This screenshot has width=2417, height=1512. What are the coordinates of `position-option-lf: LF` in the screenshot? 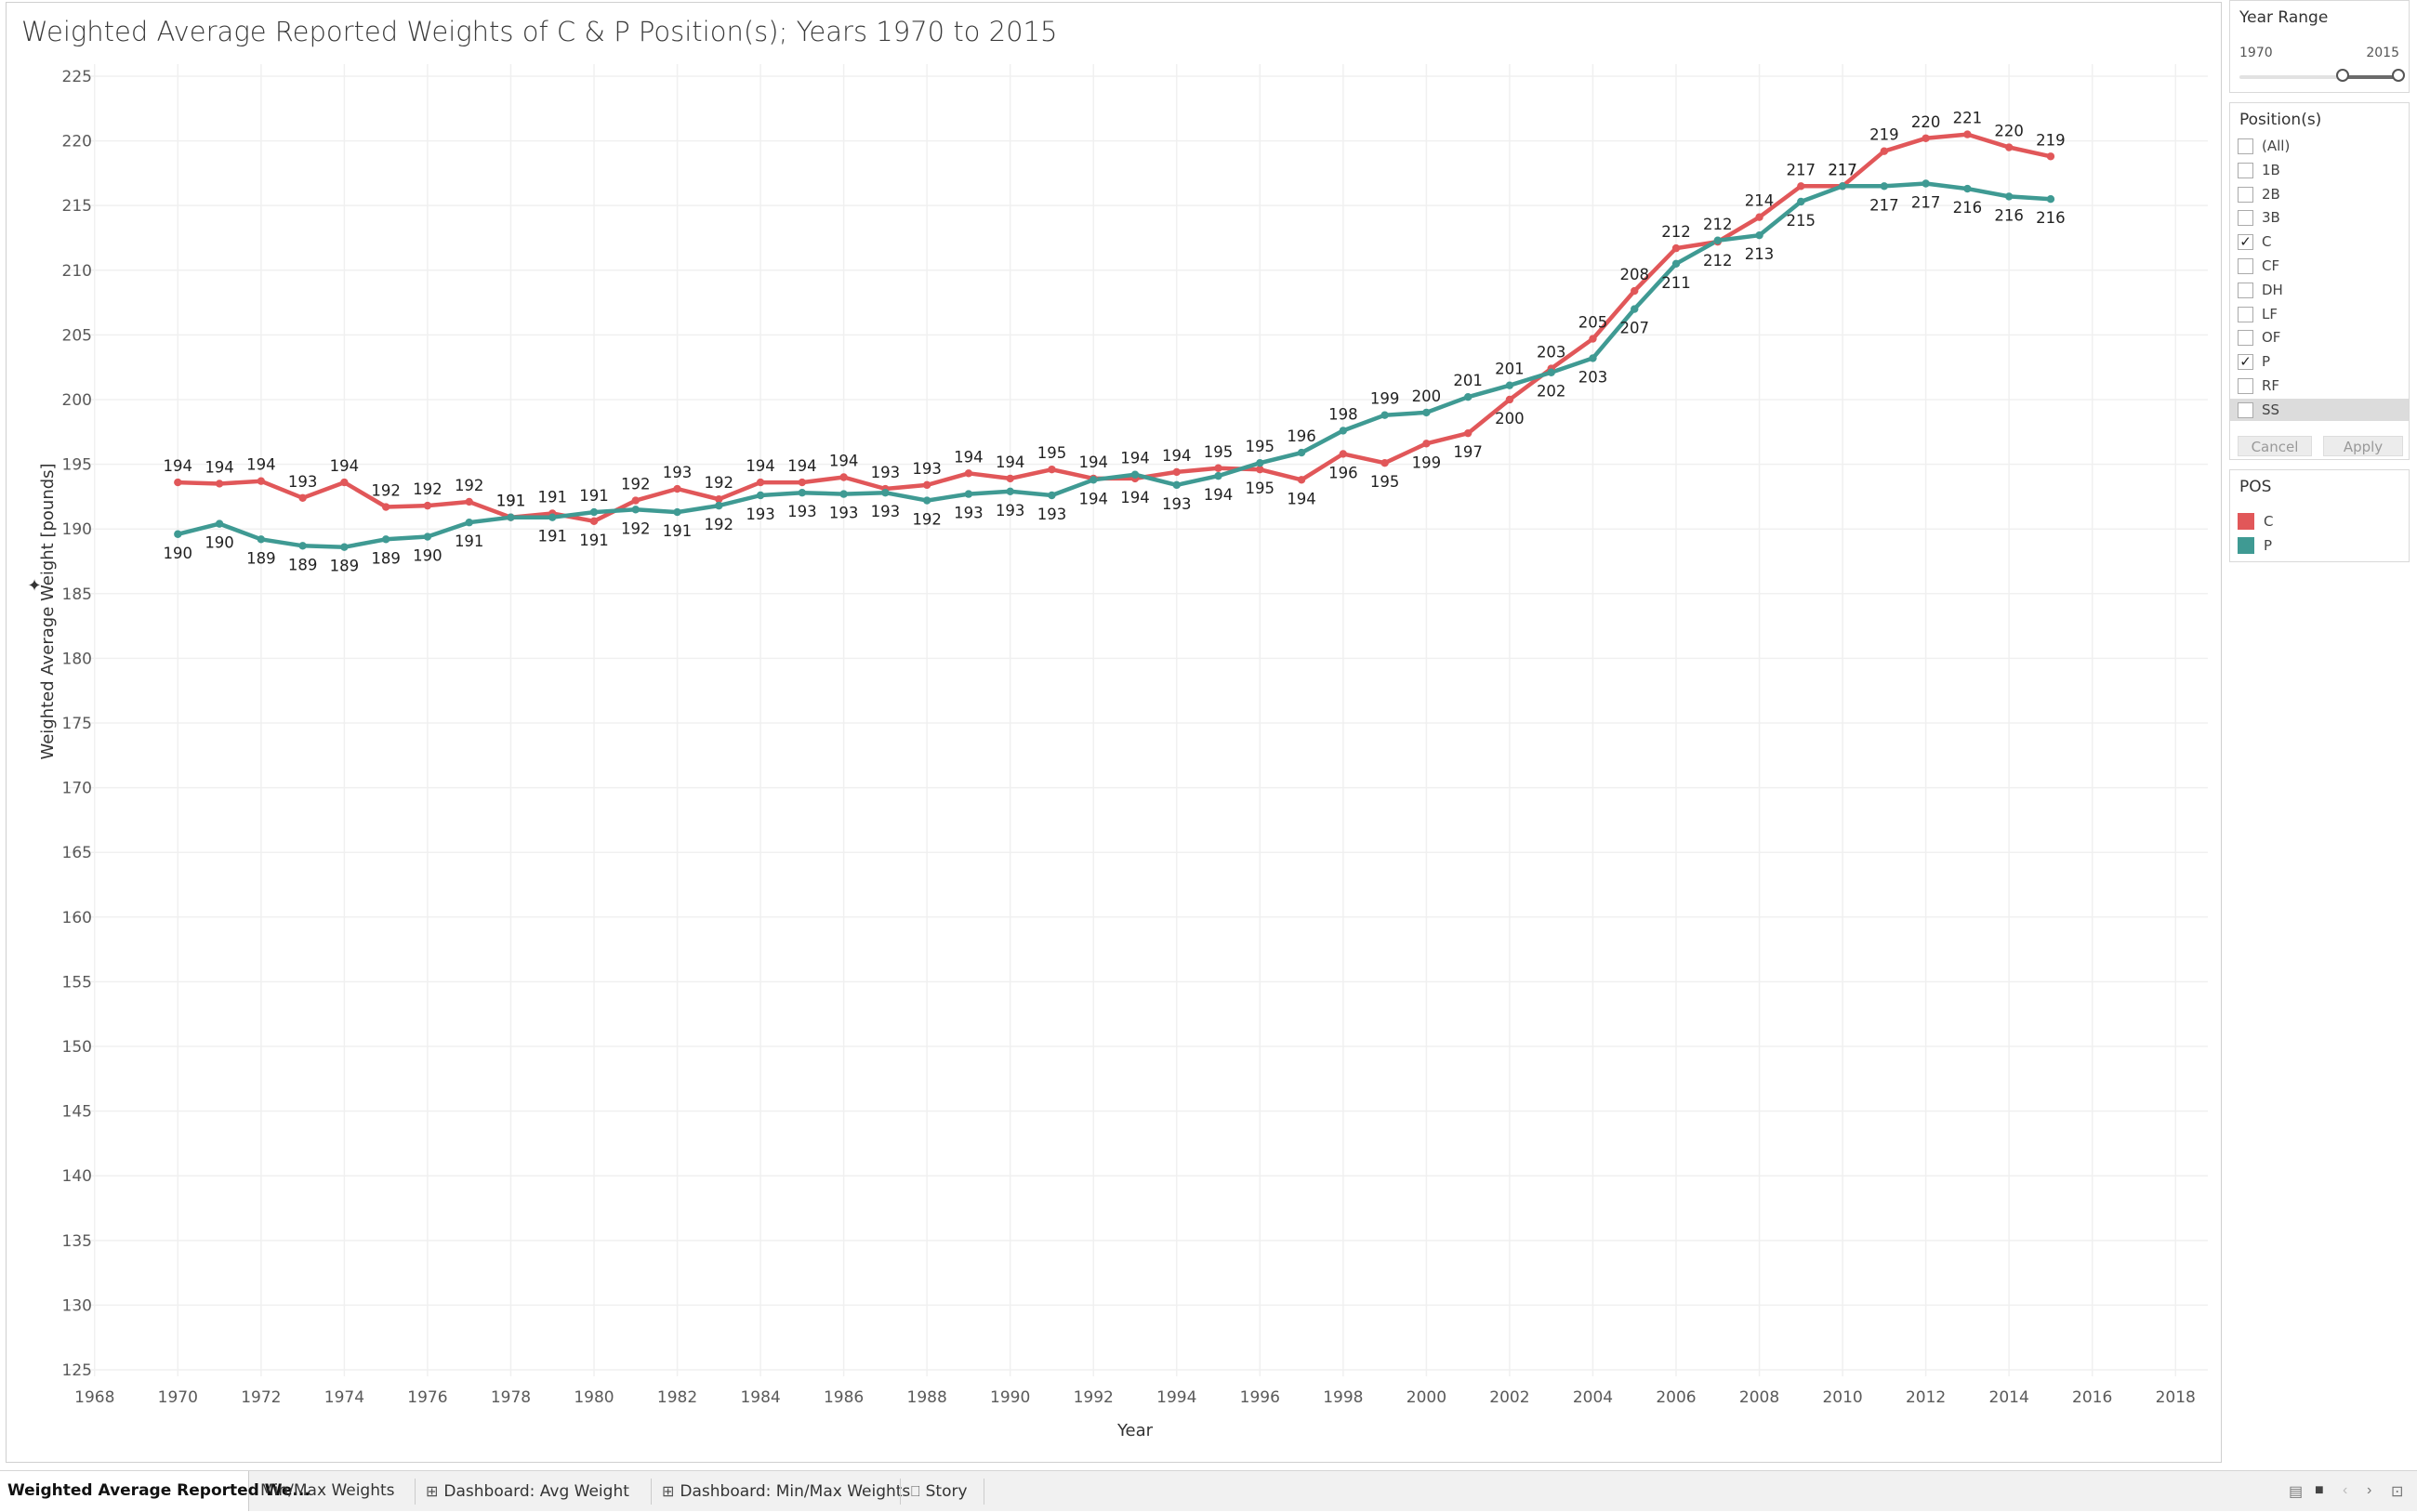 It's located at (2319, 314).